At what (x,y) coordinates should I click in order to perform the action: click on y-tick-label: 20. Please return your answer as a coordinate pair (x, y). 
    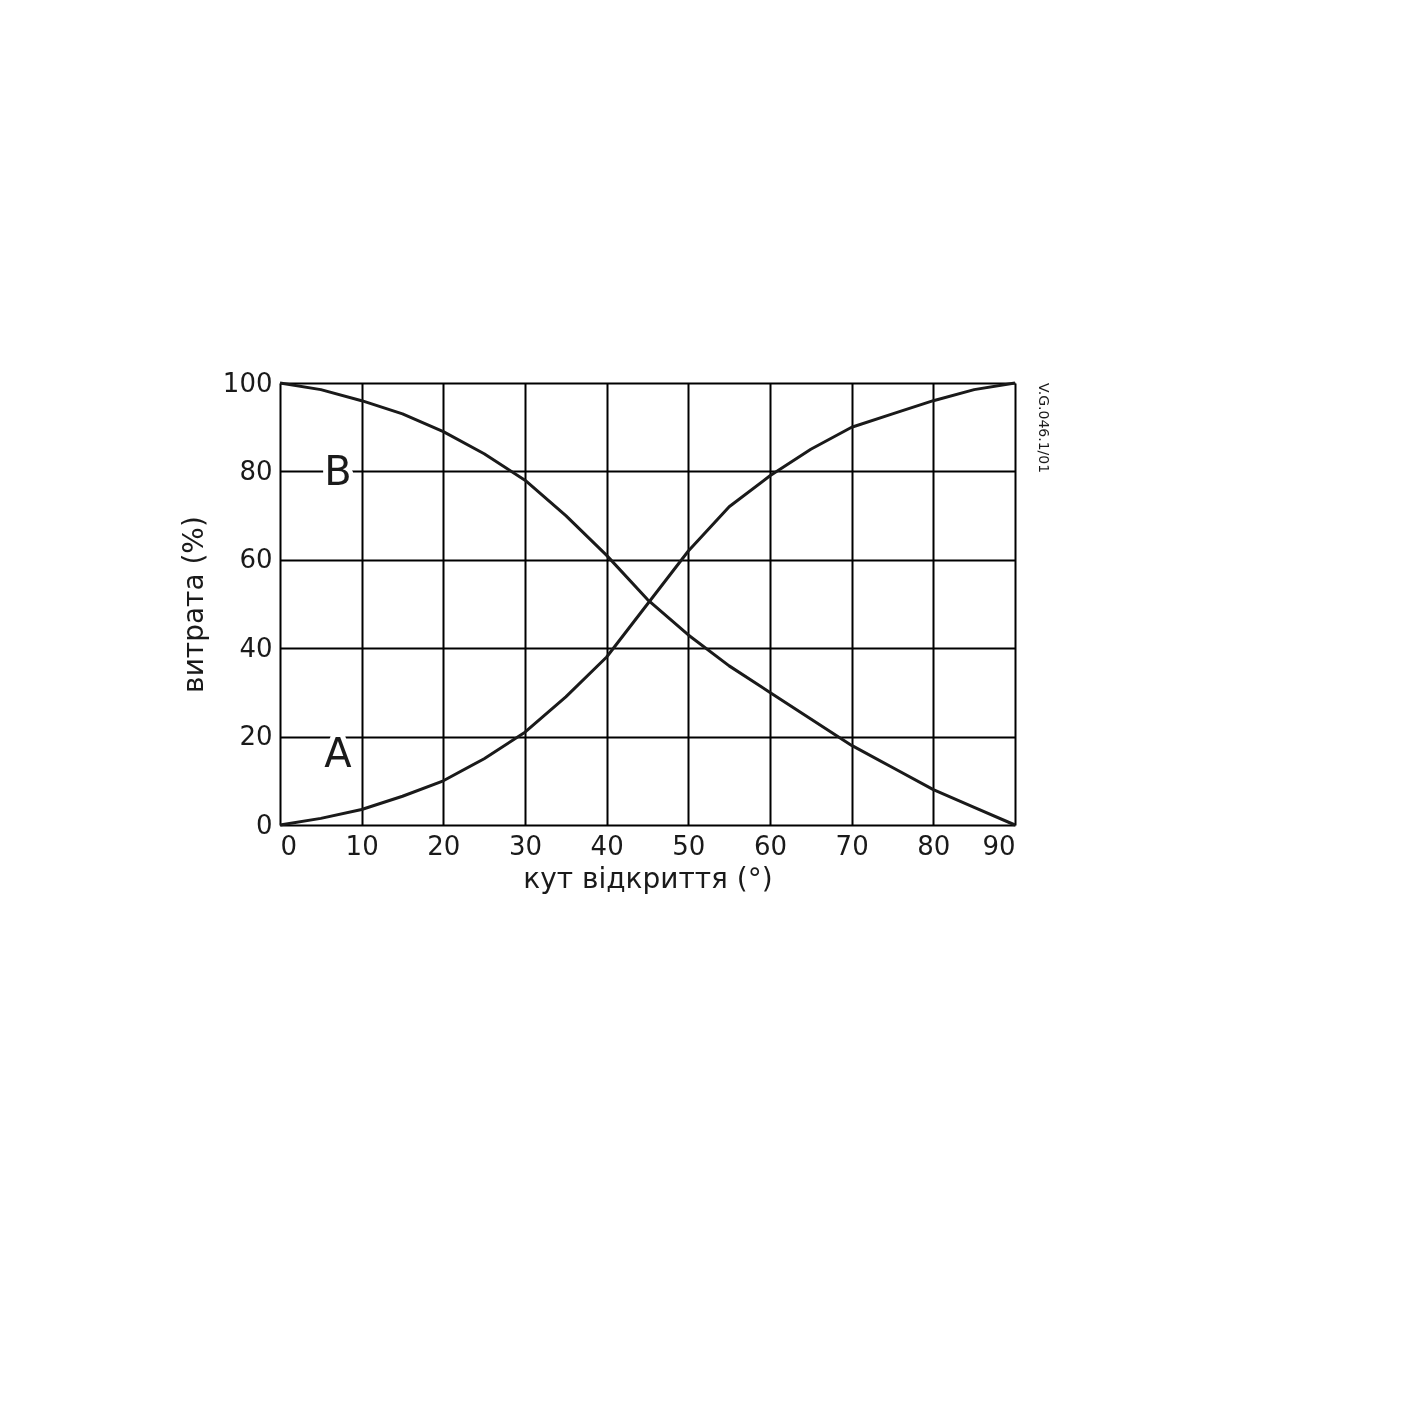
    Looking at the image, I should click on (256, 736).